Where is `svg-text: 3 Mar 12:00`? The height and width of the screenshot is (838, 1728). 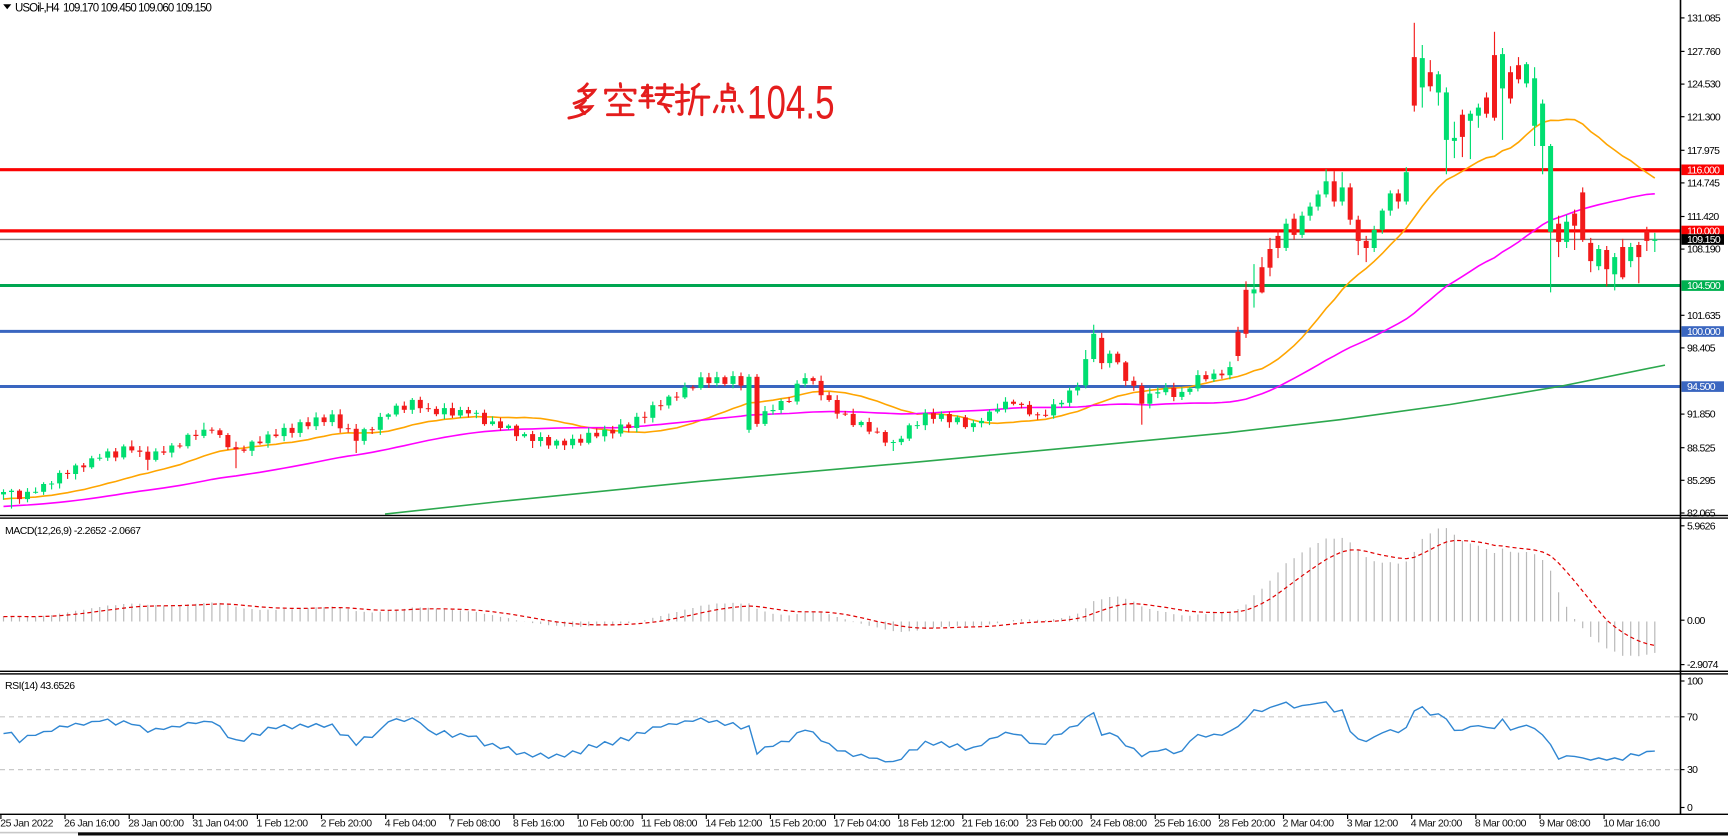
svg-text: 3 Mar 12:00 is located at coordinates (1373, 824).